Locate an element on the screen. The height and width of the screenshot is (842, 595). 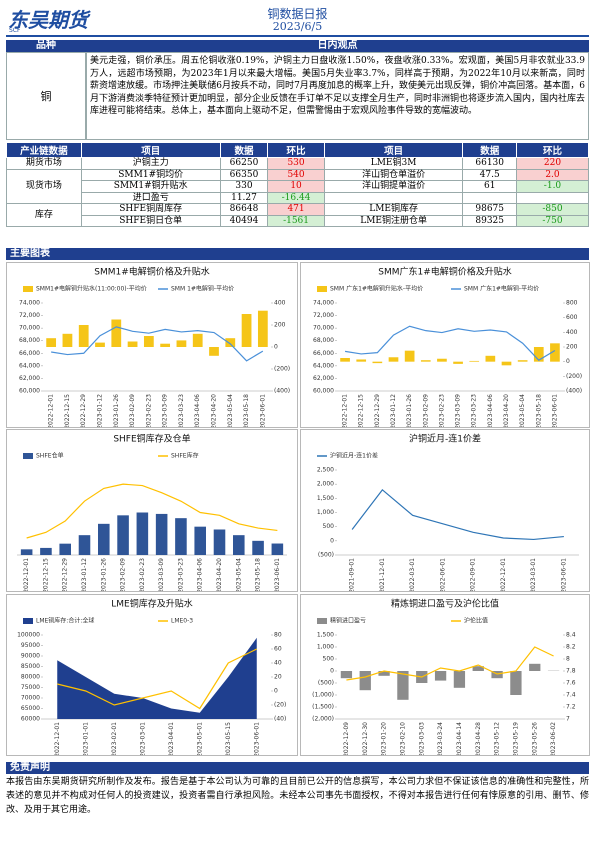
table-header: 数据 is located at coordinates (244, 150).